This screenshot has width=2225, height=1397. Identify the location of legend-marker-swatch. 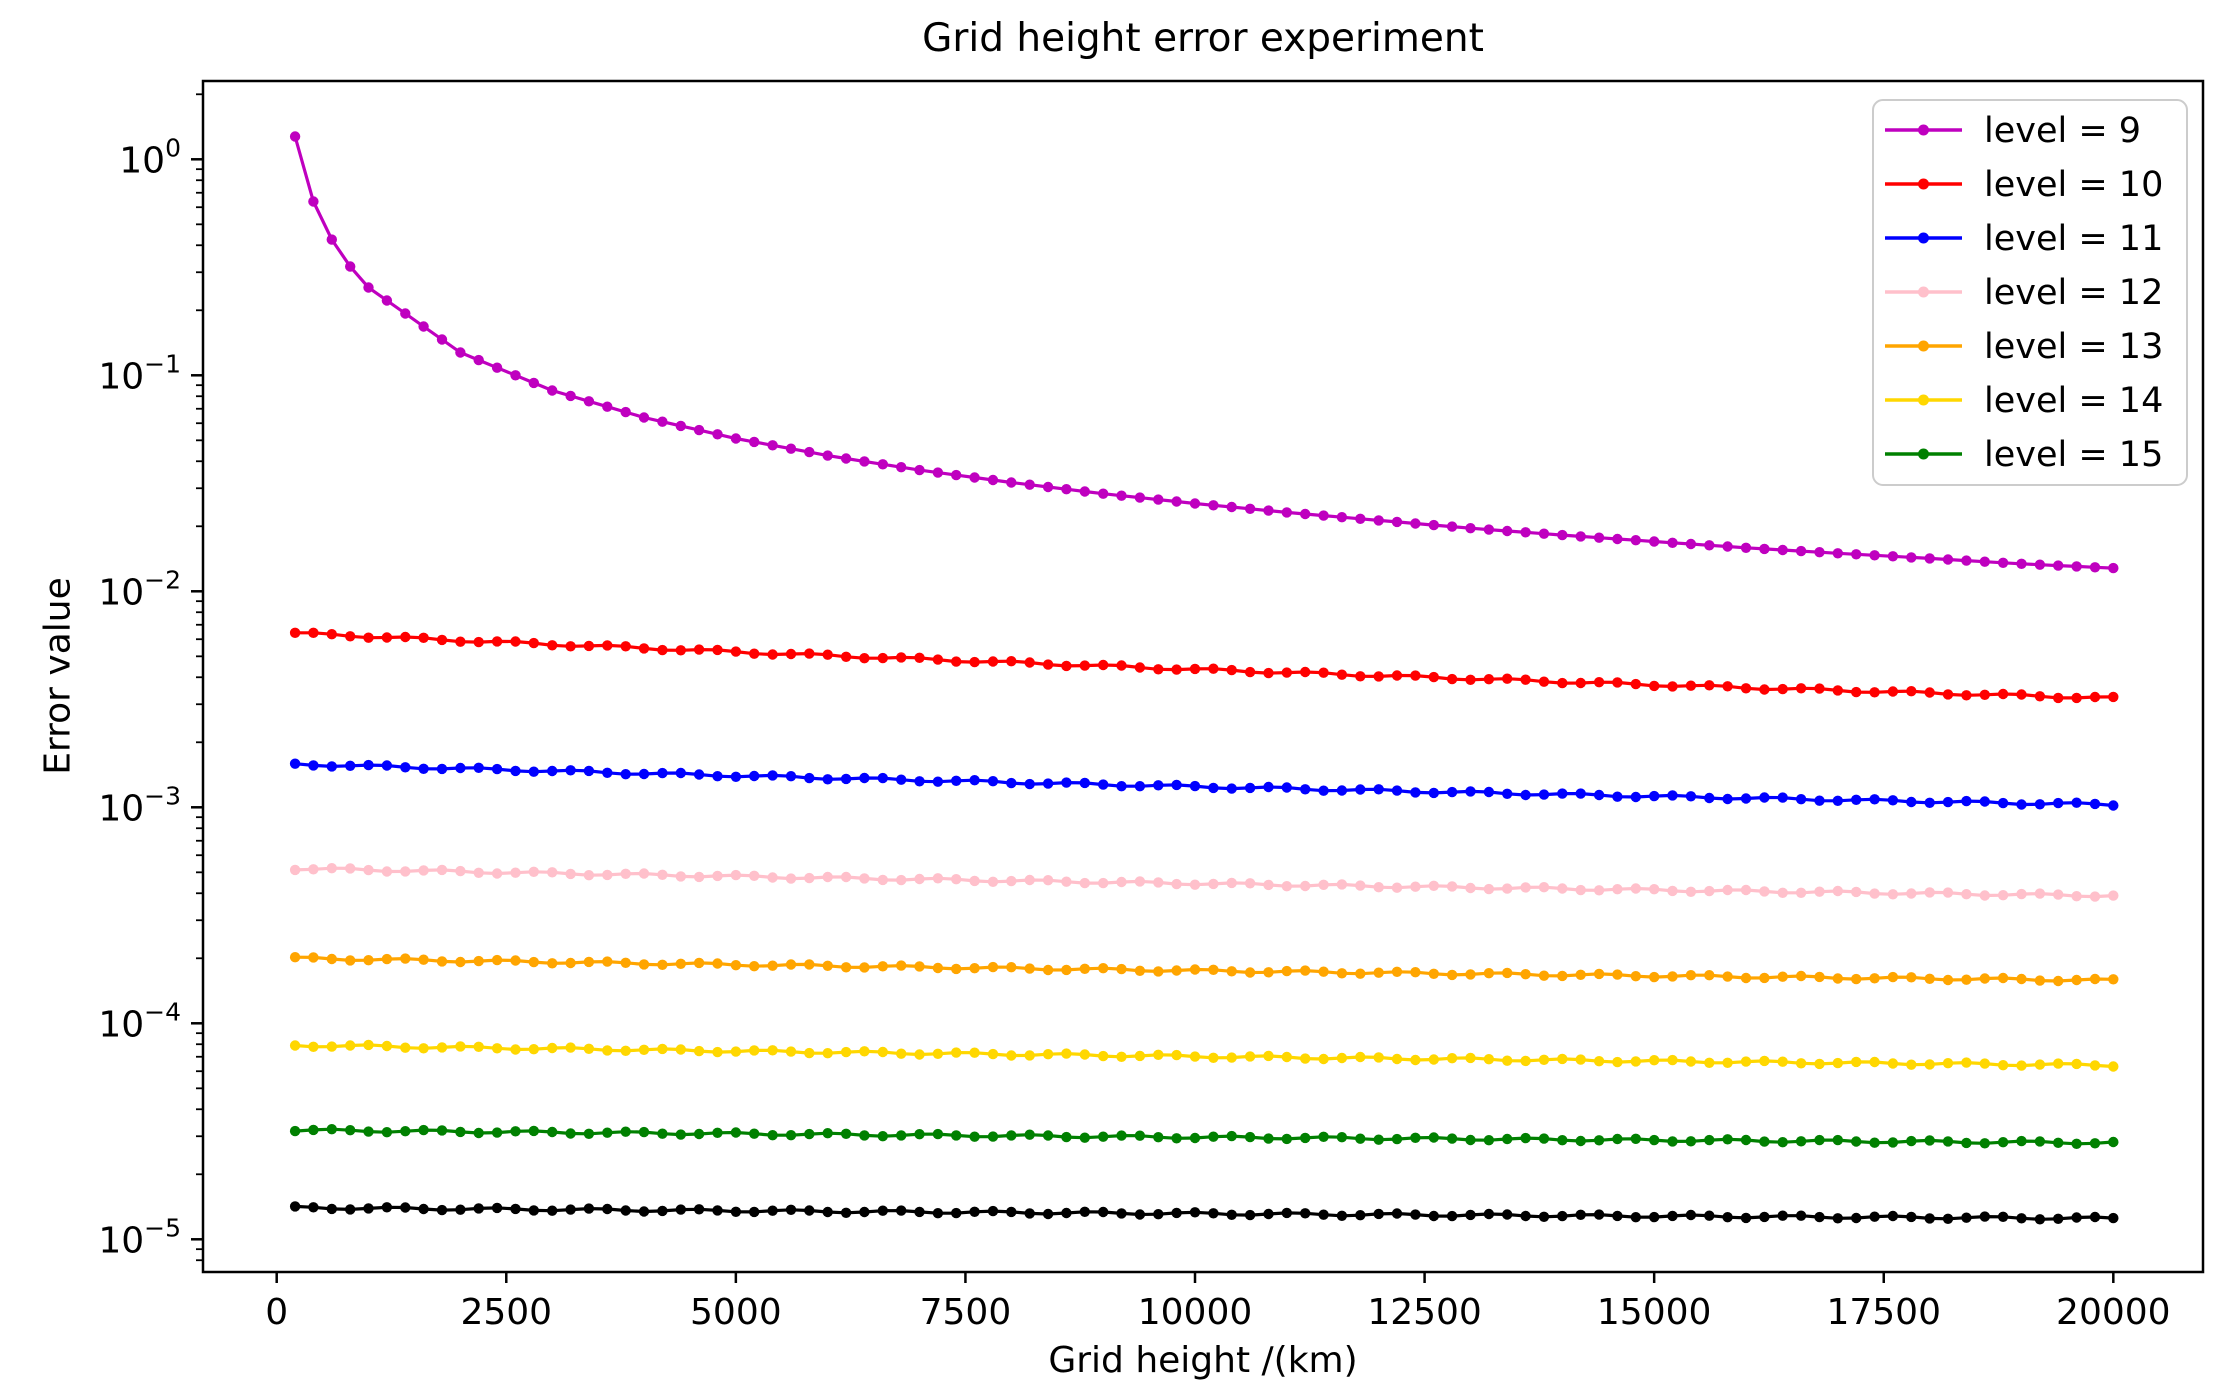
(1923, 184).